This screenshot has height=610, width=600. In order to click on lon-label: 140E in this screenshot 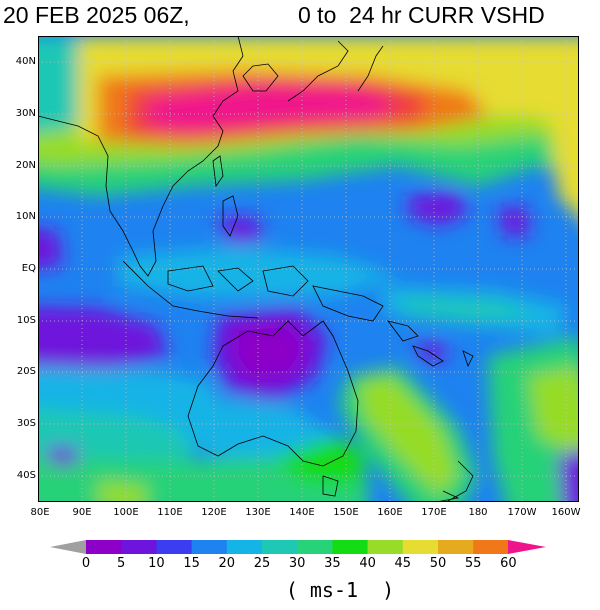, I will do `click(302, 512)`.